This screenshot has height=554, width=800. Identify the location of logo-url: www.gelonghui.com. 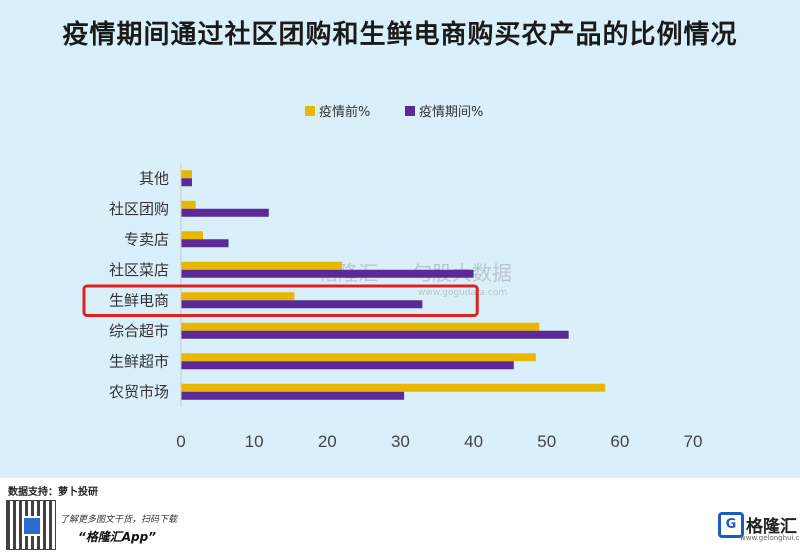
(770, 538).